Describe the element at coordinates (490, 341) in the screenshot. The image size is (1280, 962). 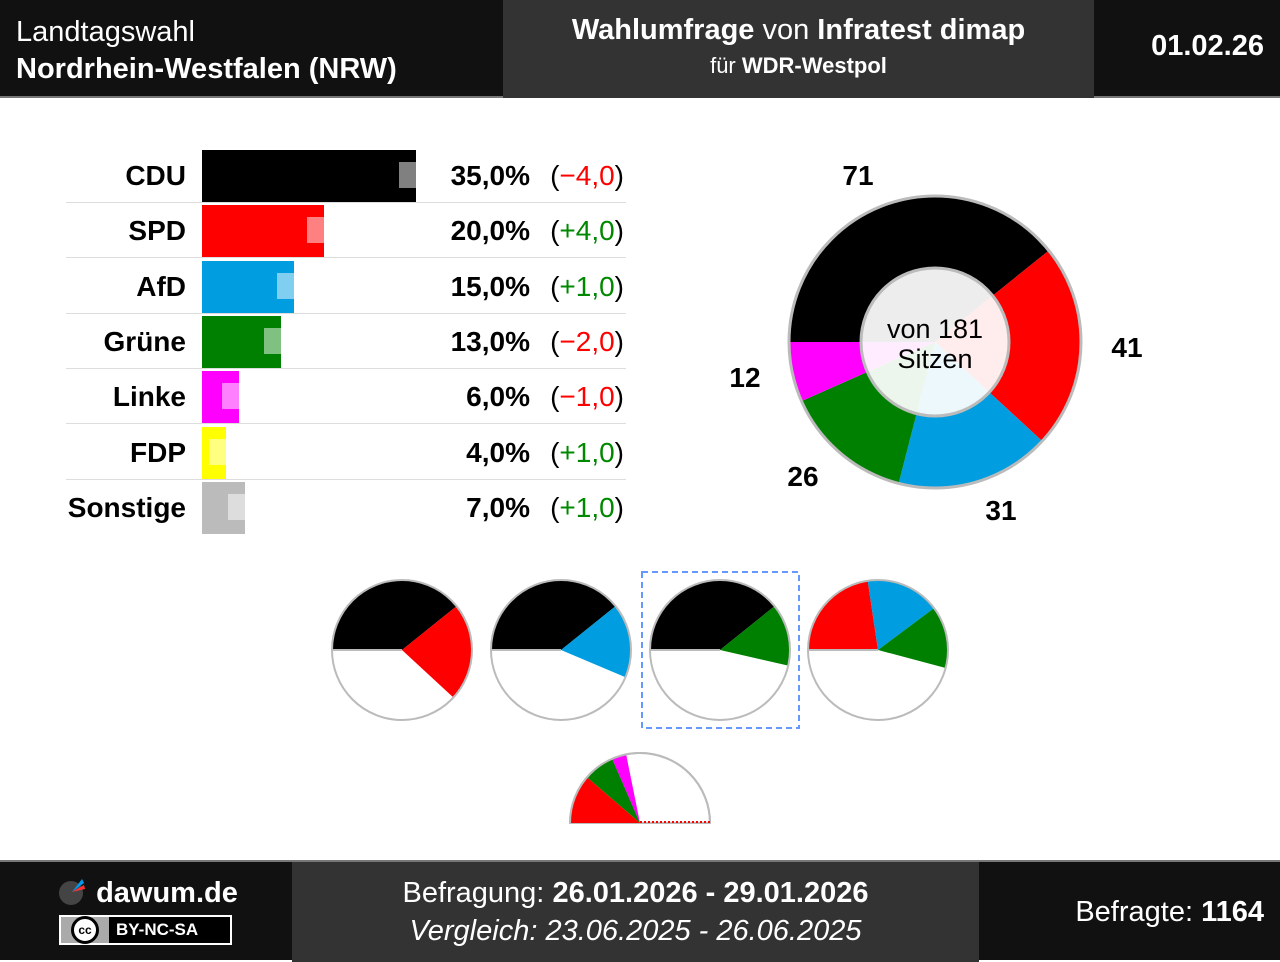
I see `percent-label: 13,0%` at that location.